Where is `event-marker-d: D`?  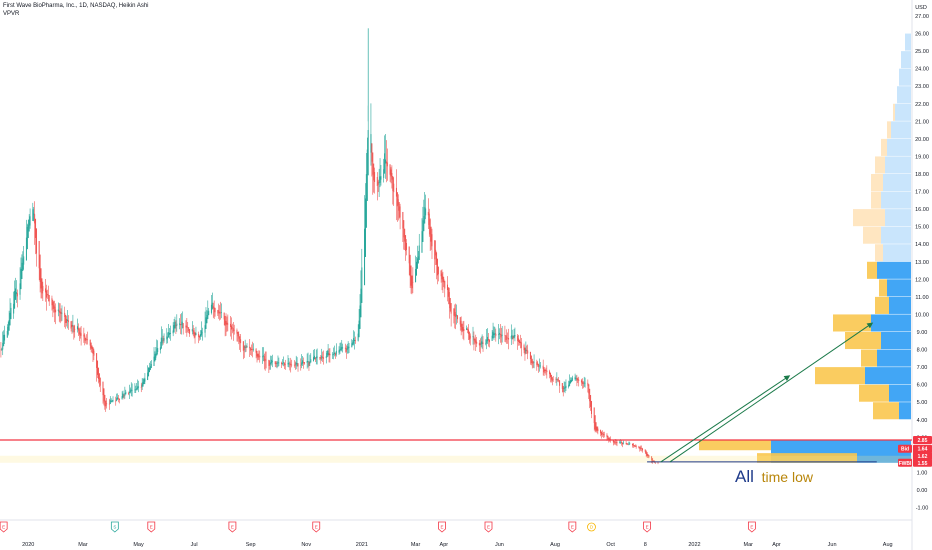 event-marker-d: D is located at coordinates (591, 527).